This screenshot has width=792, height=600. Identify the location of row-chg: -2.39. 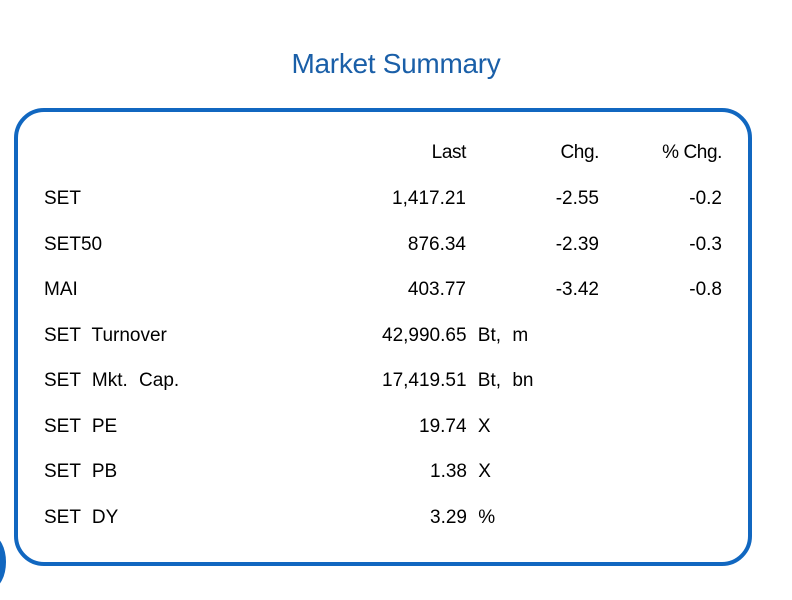
(577, 244).